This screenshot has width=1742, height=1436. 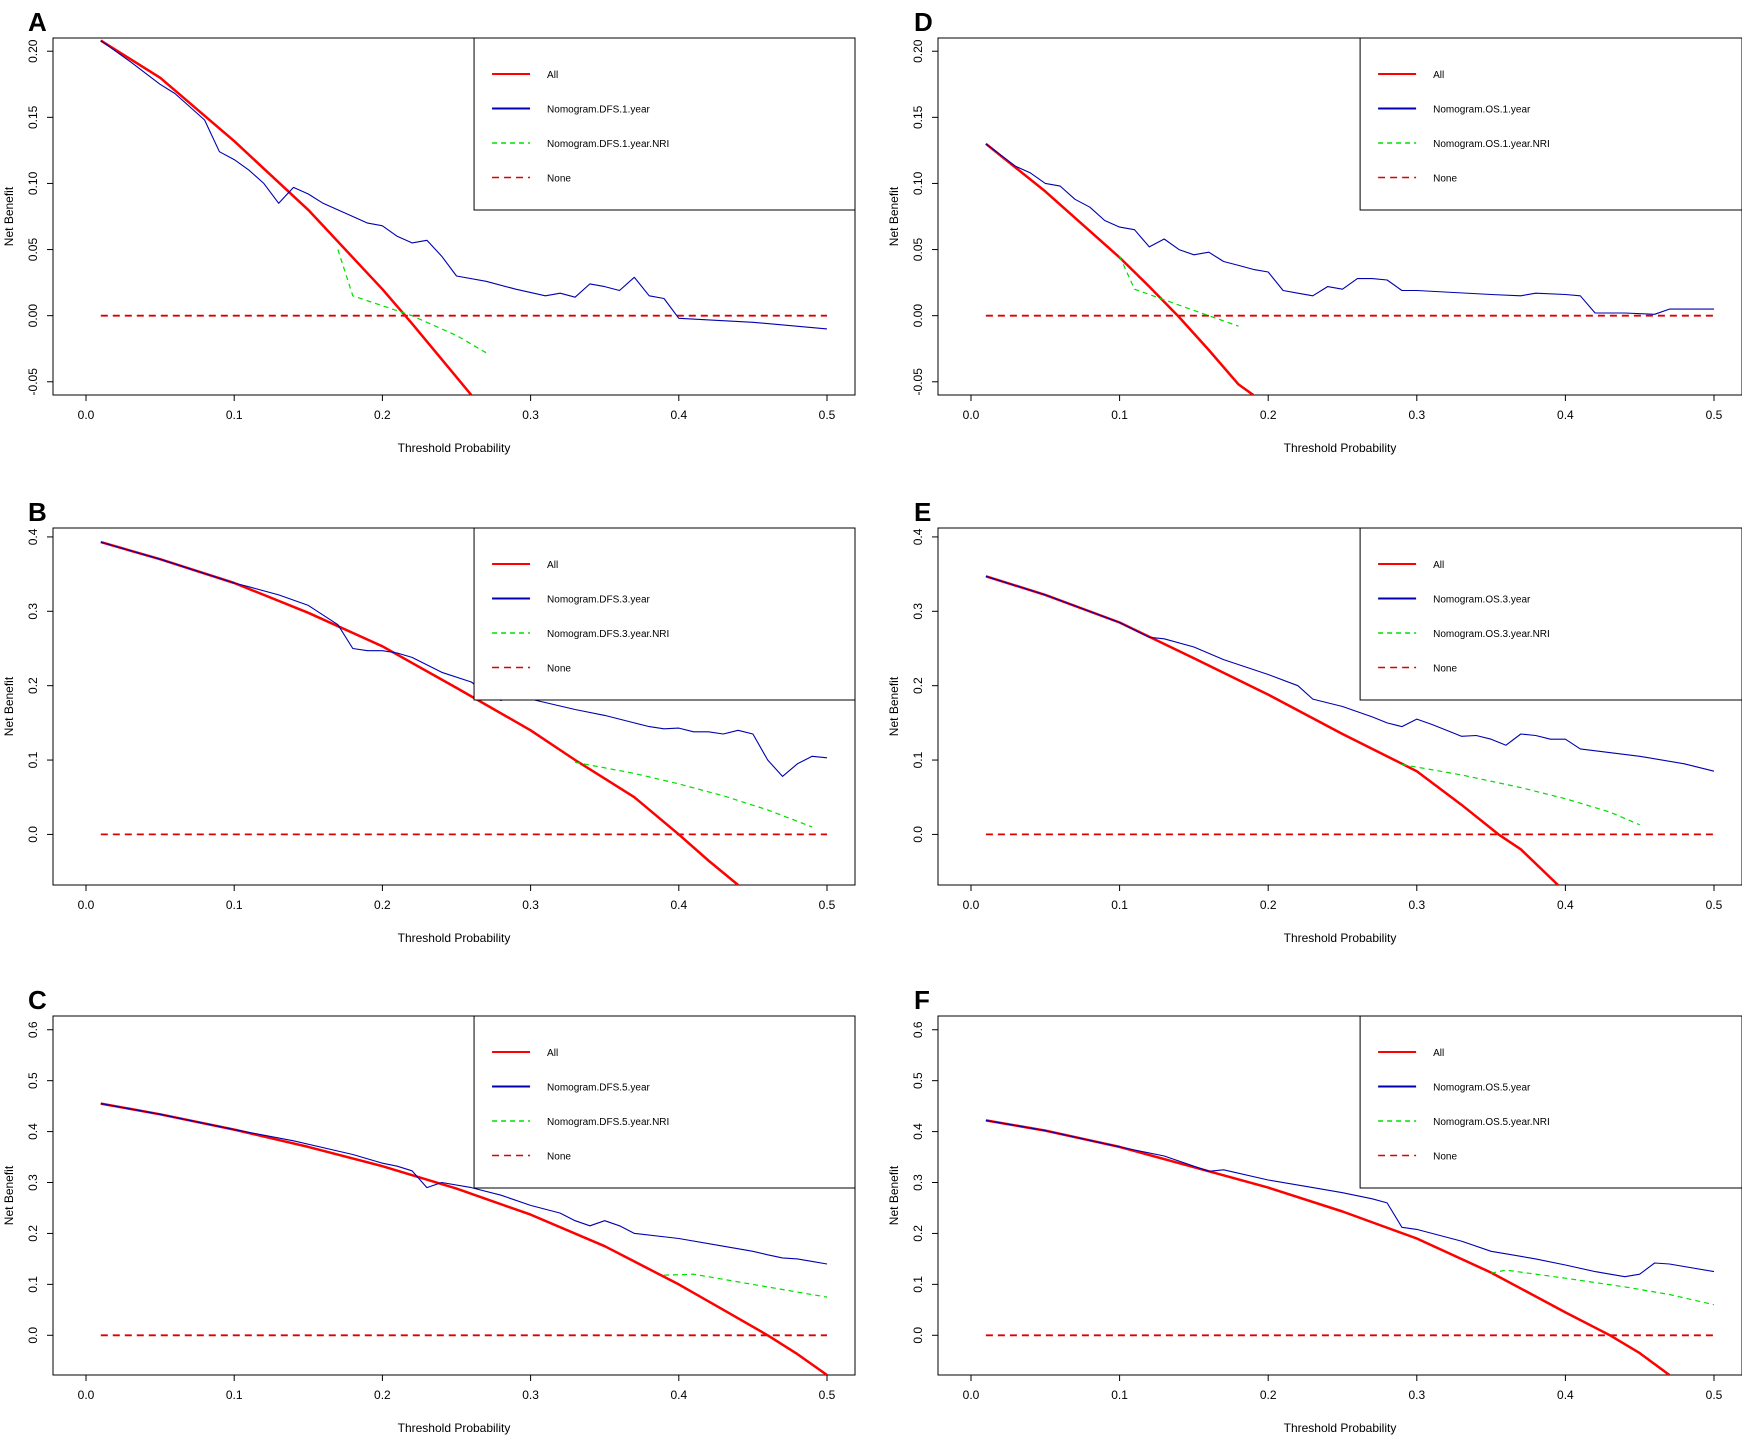 What do you see at coordinates (1491, 144) in the screenshot?
I see `legend-label: Nomogram.OS.1.year.NRI` at bounding box center [1491, 144].